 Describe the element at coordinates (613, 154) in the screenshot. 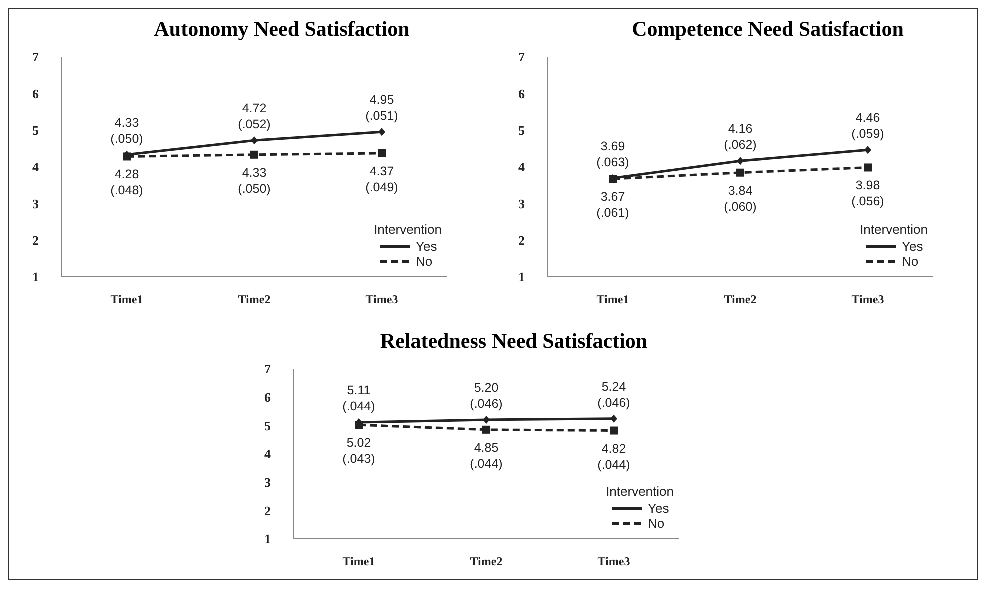

I see `data-label: 3.69 (.063)` at that location.